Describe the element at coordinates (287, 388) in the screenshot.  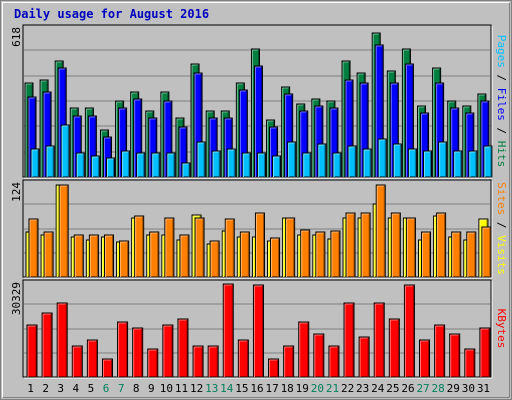
I see `x-tick-label: 18` at that location.